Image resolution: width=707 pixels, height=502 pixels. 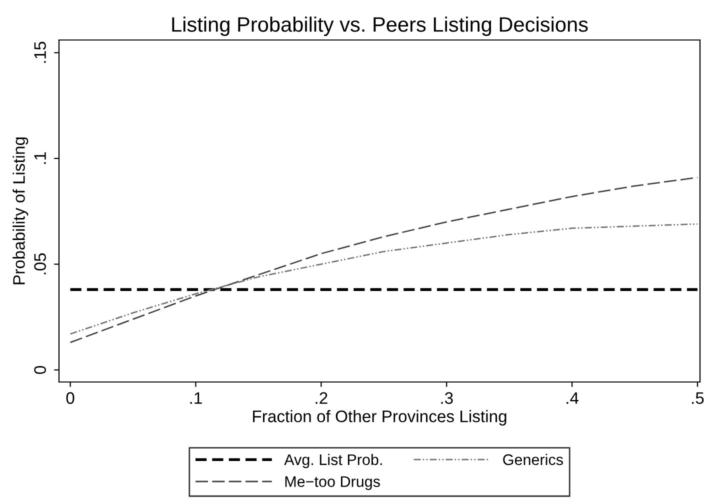 I want to click on x-tick-label: .3, so click(x=447, y=398).